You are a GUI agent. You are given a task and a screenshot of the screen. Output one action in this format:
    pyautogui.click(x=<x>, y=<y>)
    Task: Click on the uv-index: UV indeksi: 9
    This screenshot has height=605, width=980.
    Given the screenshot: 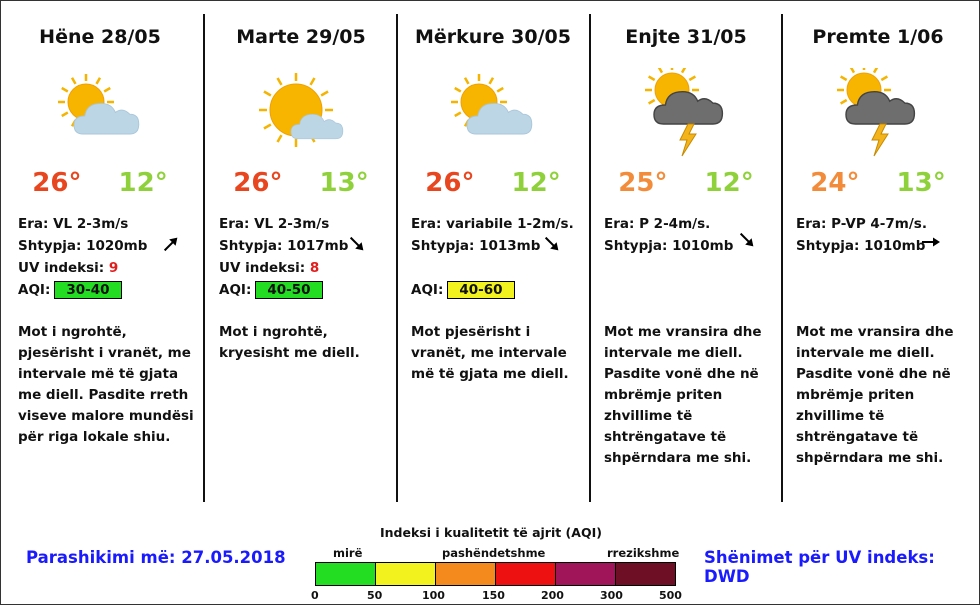 What is the action you would take?
    pyautogui.click(x=82, y=268)
    